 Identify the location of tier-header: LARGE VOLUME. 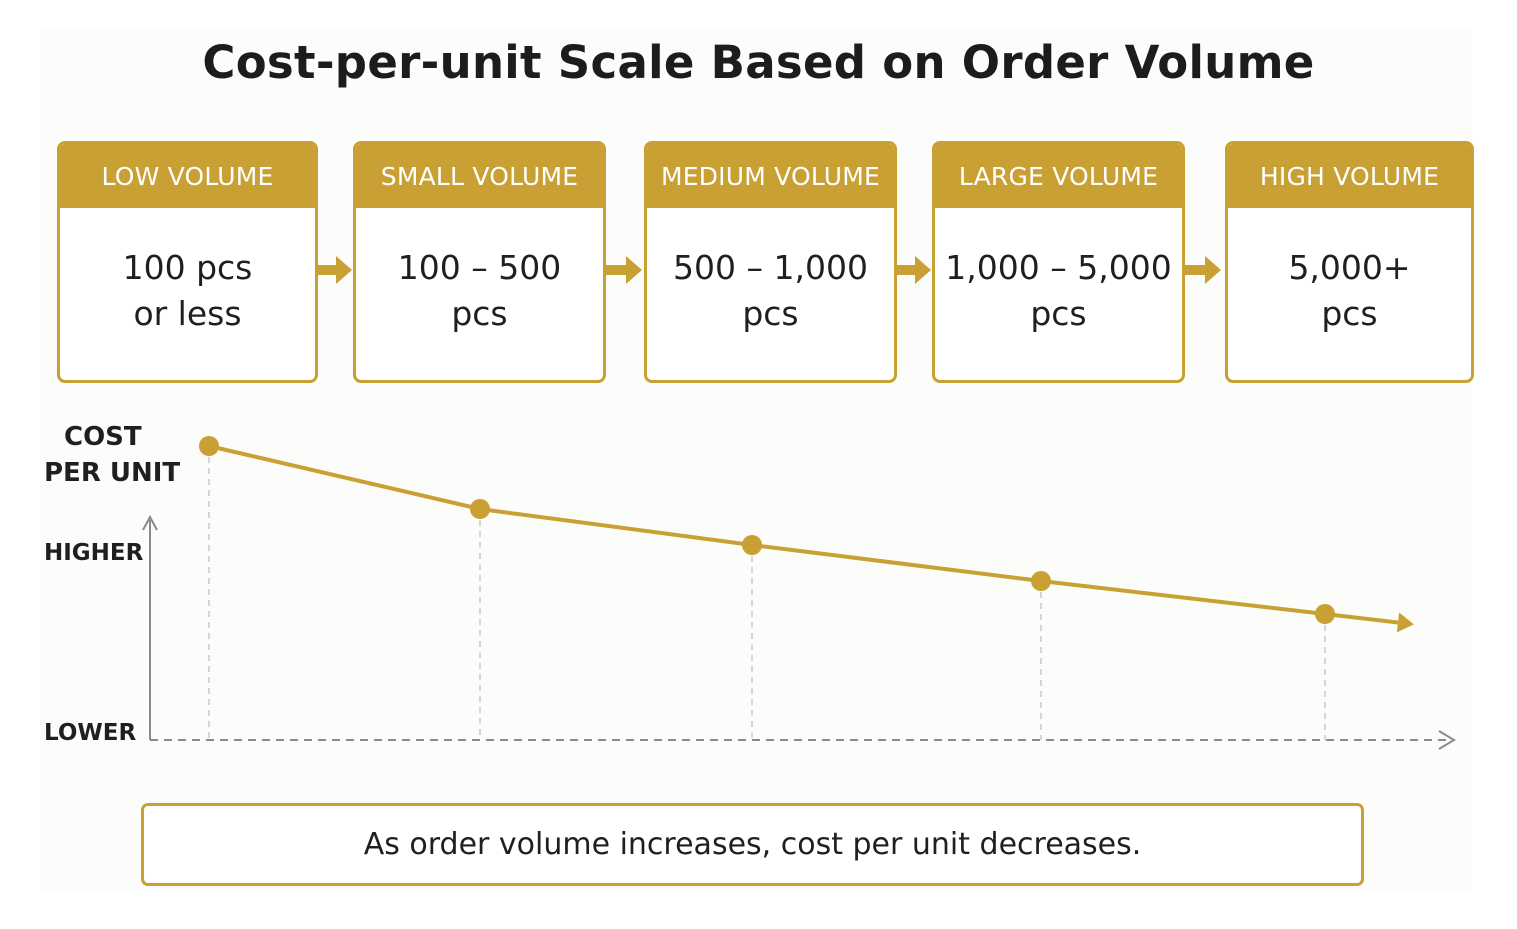
(1058, 176).